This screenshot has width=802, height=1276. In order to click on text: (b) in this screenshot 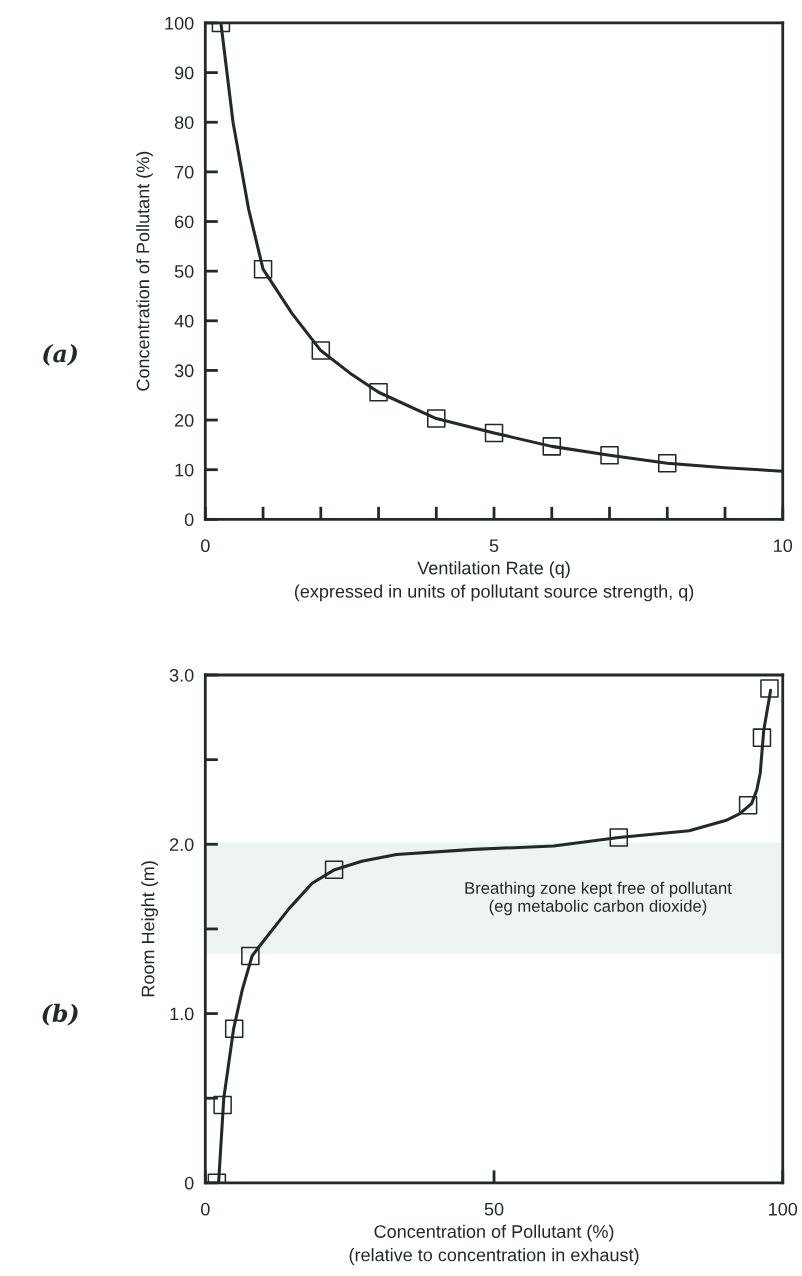, I will do `click(60, 1014)`.